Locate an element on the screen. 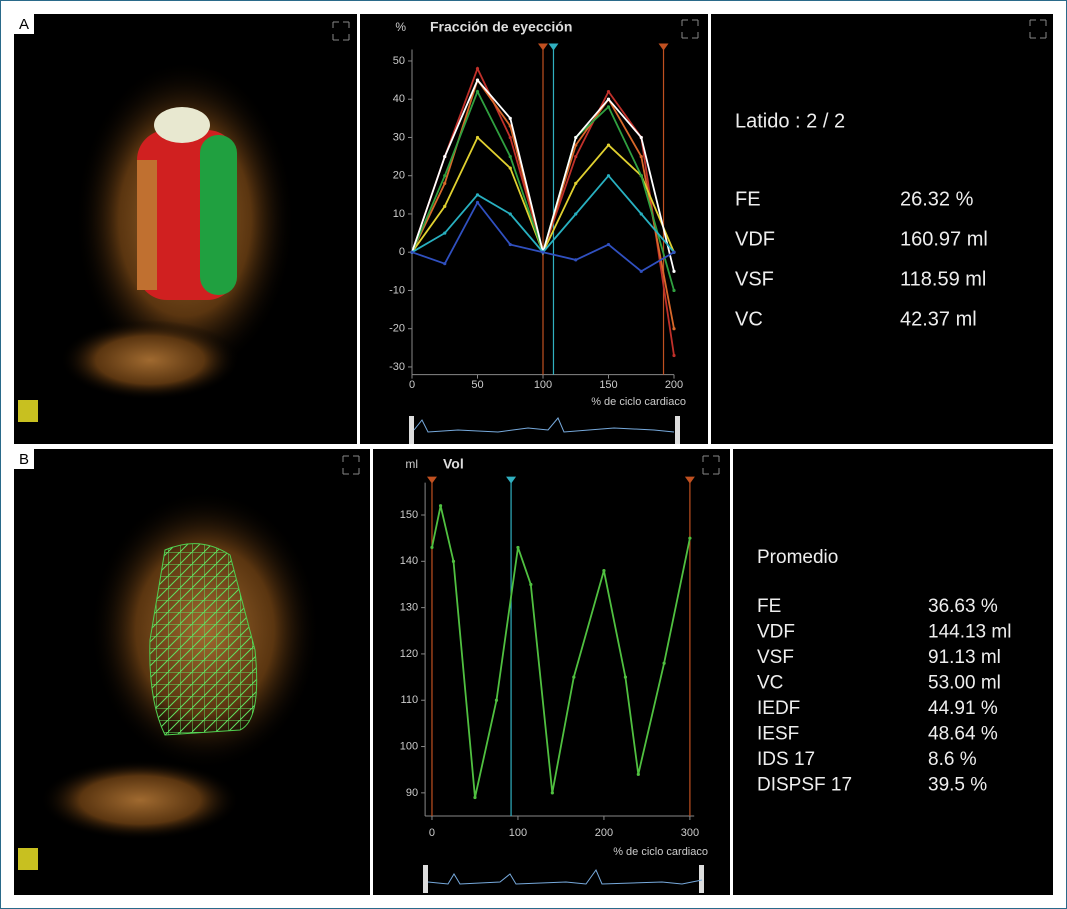 The image size is (1067, 909). y-tick-label: -10 is located at coordinates (397, 290).